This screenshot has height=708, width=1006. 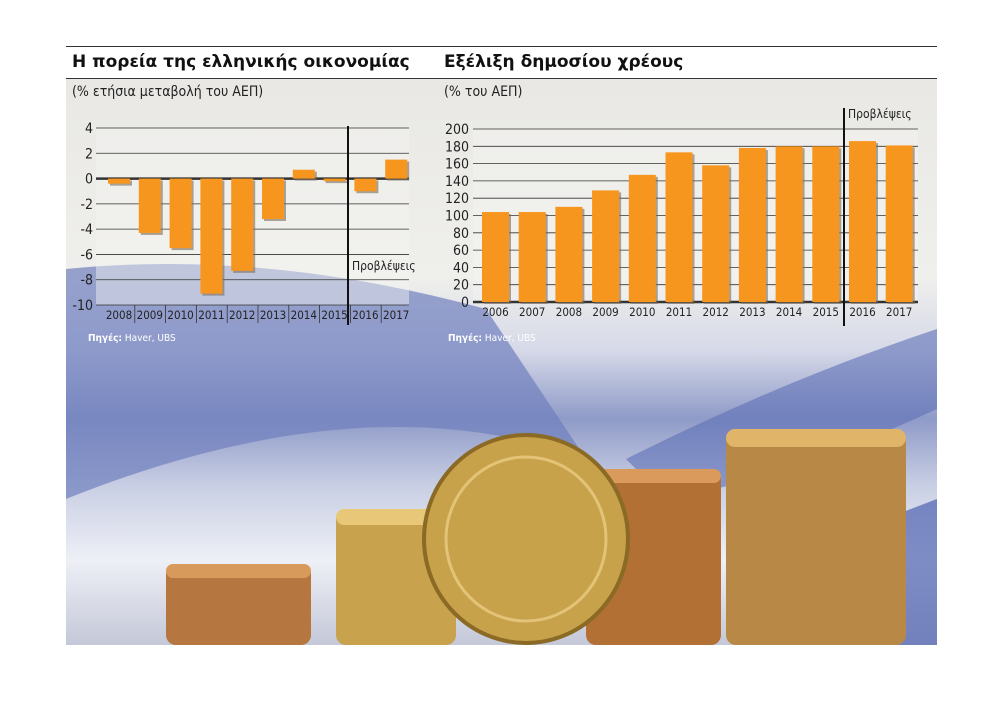 What do you see at coordinates (457, 130) in the screenshot?
I see `y-tick-label: 200` at bounding box center [457, 130].